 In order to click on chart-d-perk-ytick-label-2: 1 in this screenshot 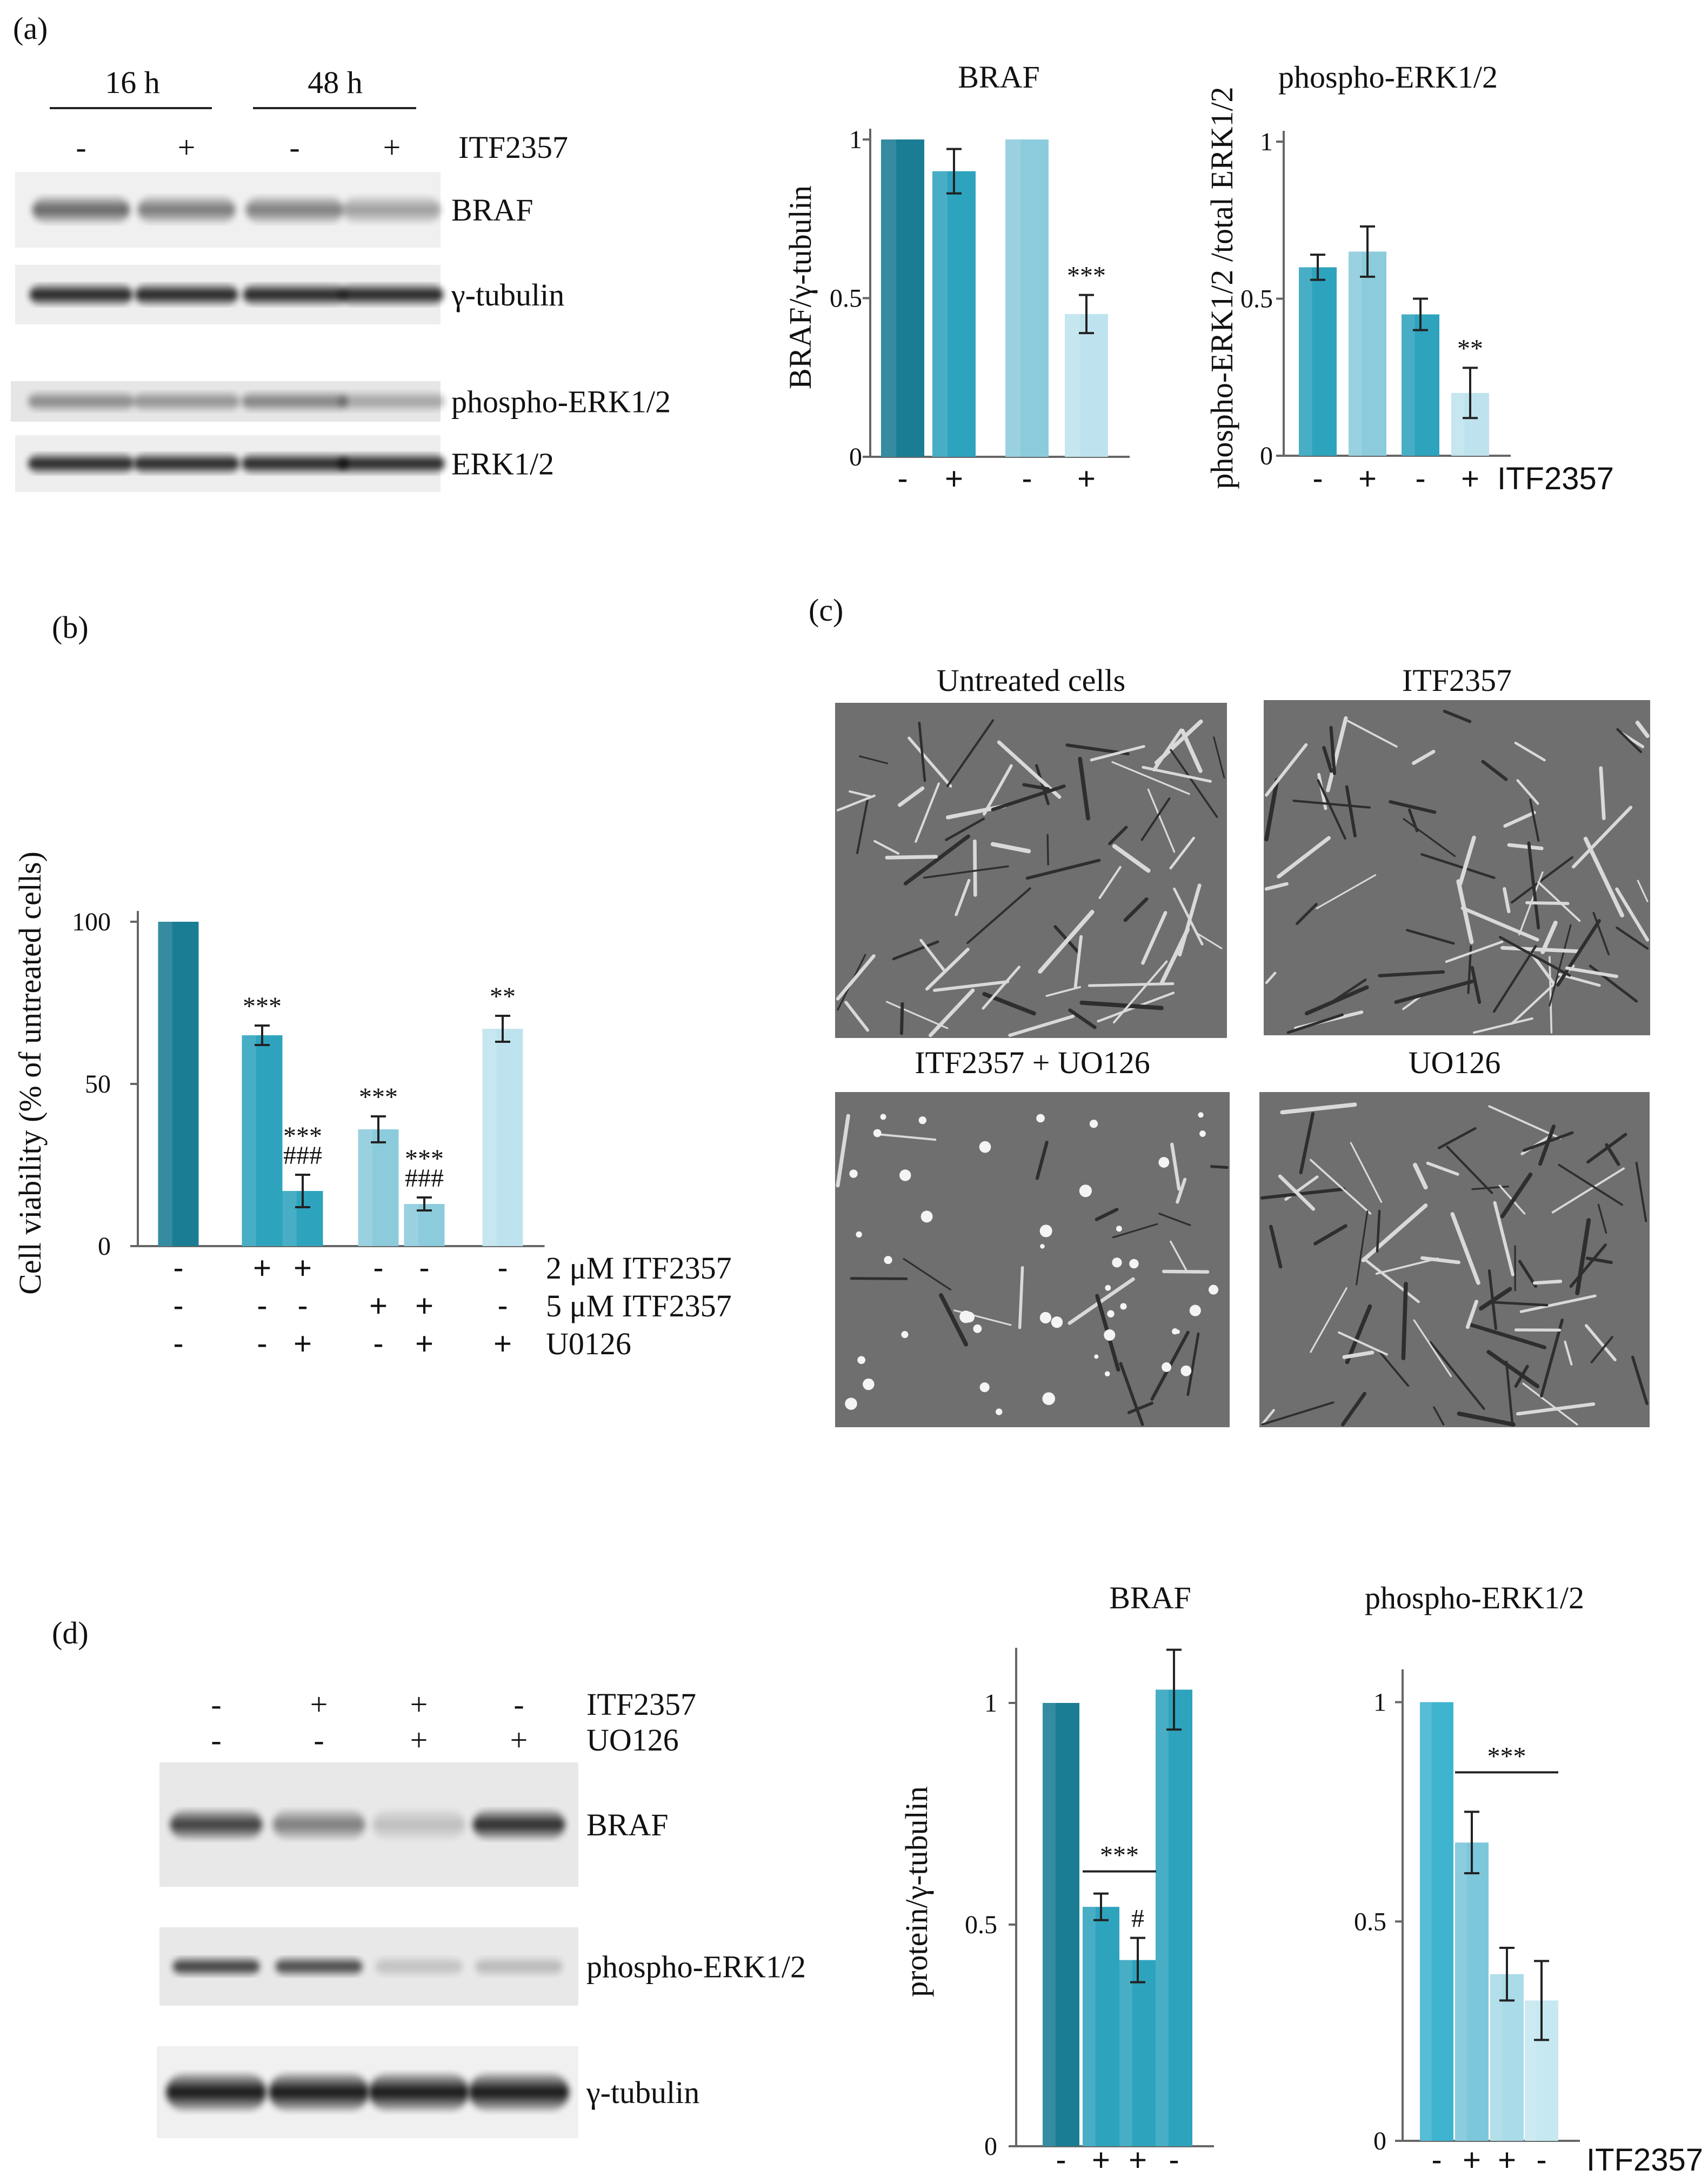, I will do `click(1379, 1702)`.